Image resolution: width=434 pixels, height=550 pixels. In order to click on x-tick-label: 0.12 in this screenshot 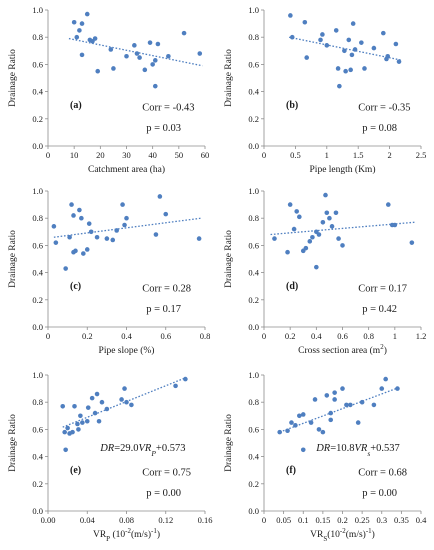, I will do `click(165, 520)`.